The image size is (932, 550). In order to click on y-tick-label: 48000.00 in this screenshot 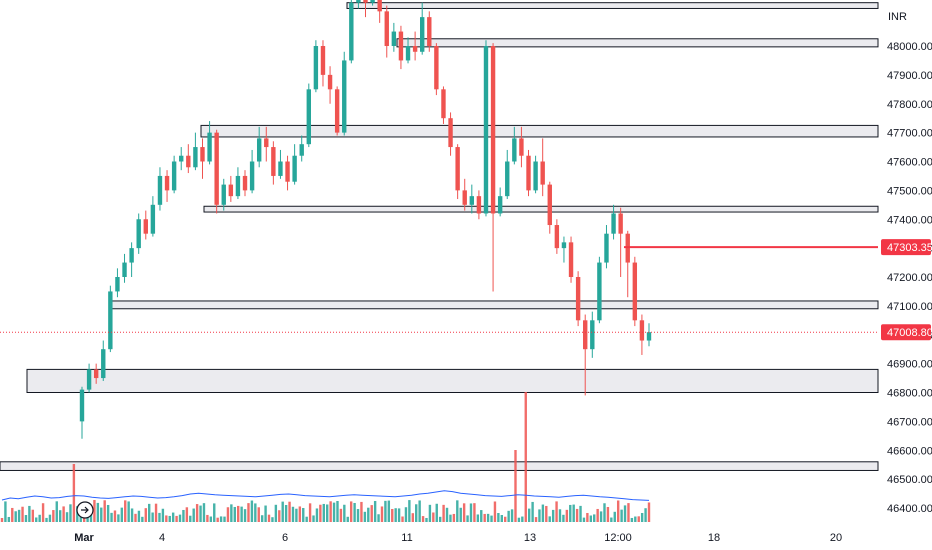, I will do `click(909, 47)`.